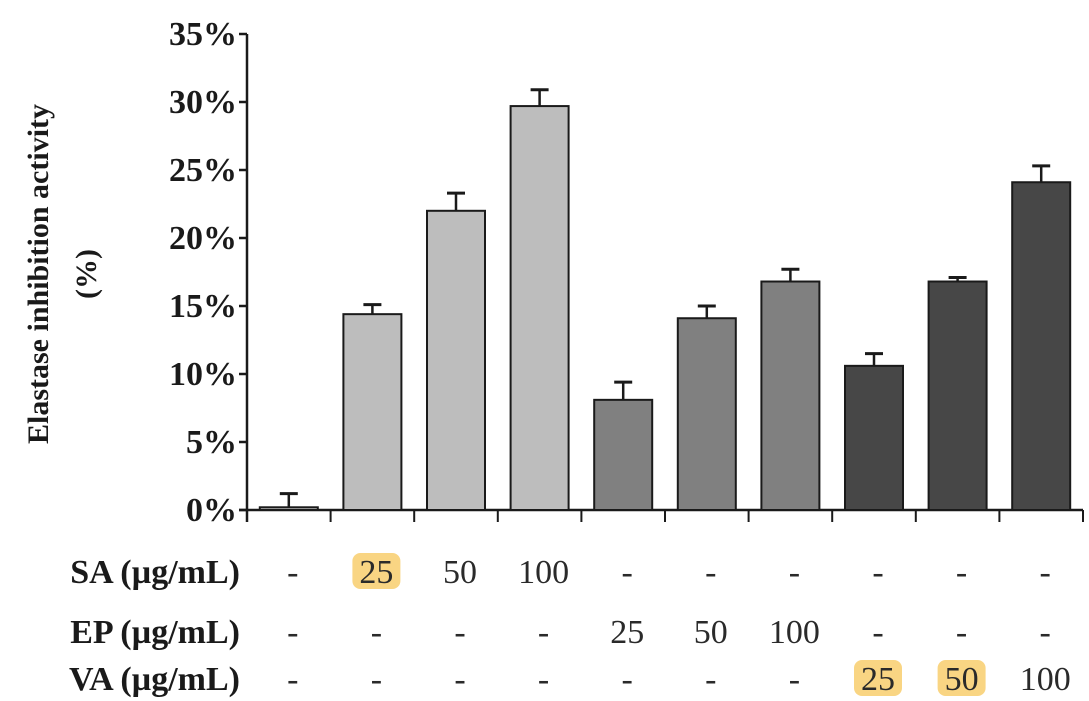 The height and width of the screenshot is (701, 1089). Describe the element at coordinates (154, 679) in the screenshot. I see `treatment-row-label: VA (µg/mL)` at that location.